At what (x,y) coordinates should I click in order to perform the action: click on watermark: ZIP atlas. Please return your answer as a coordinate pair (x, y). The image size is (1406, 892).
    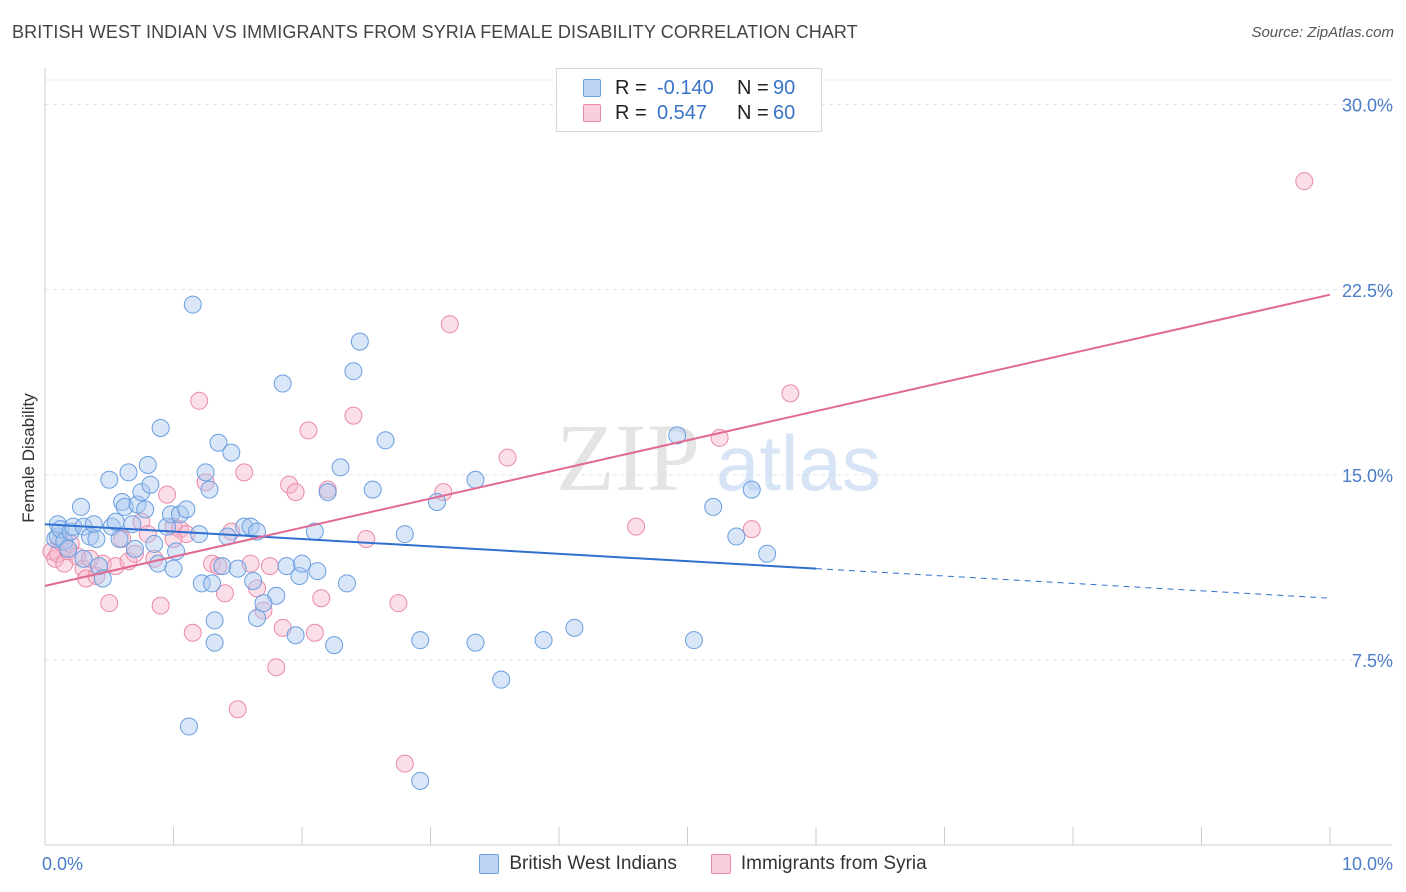
    Looking at the image, I should click on (718, 457).